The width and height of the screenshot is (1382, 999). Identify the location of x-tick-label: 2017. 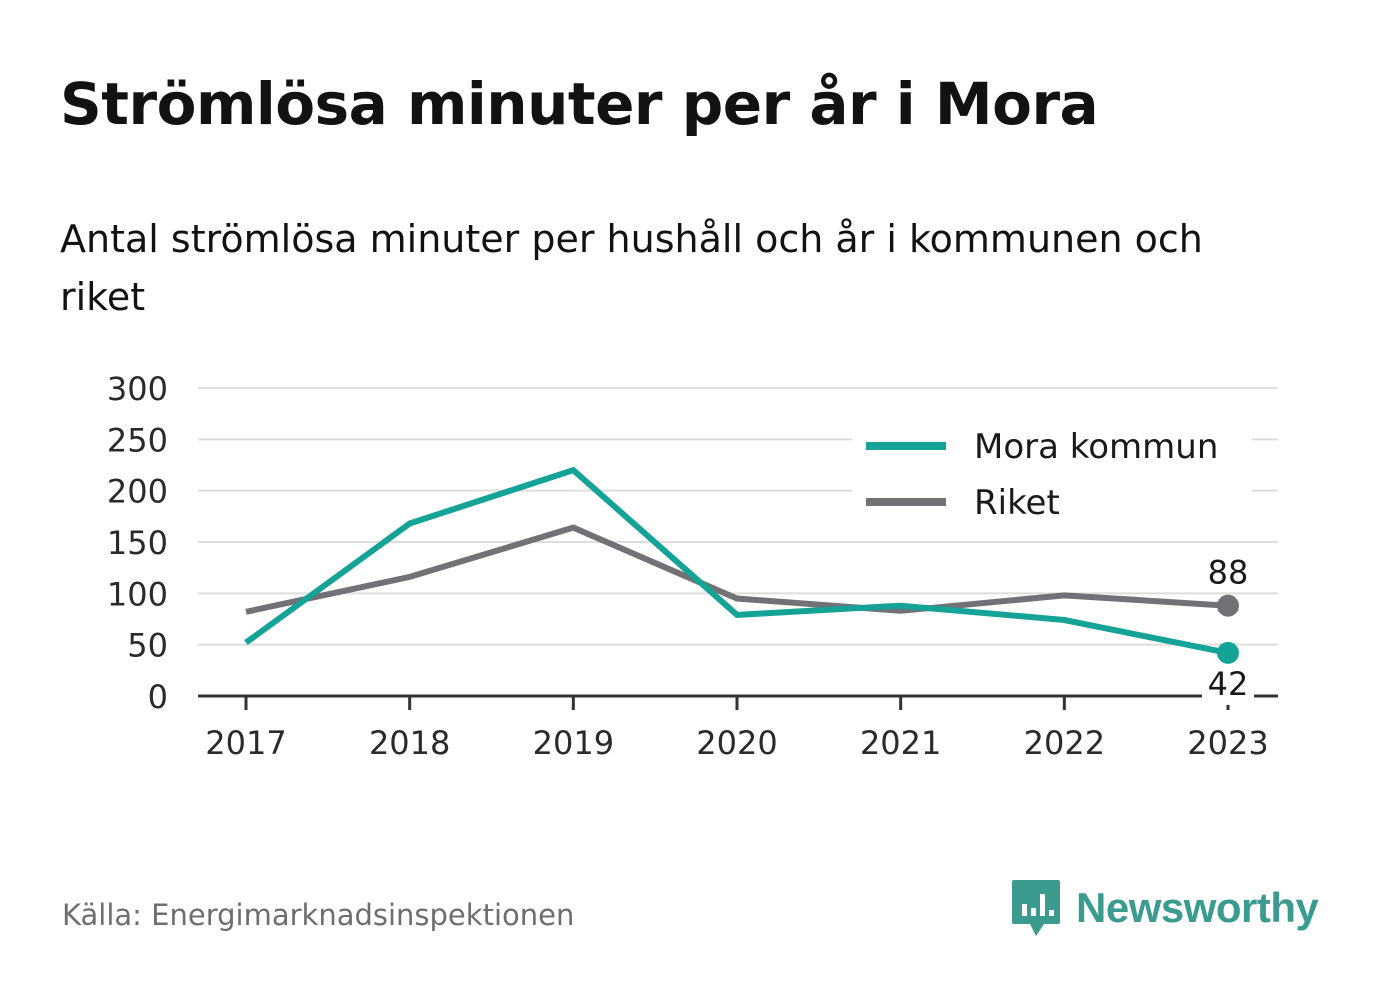
(245, 743).